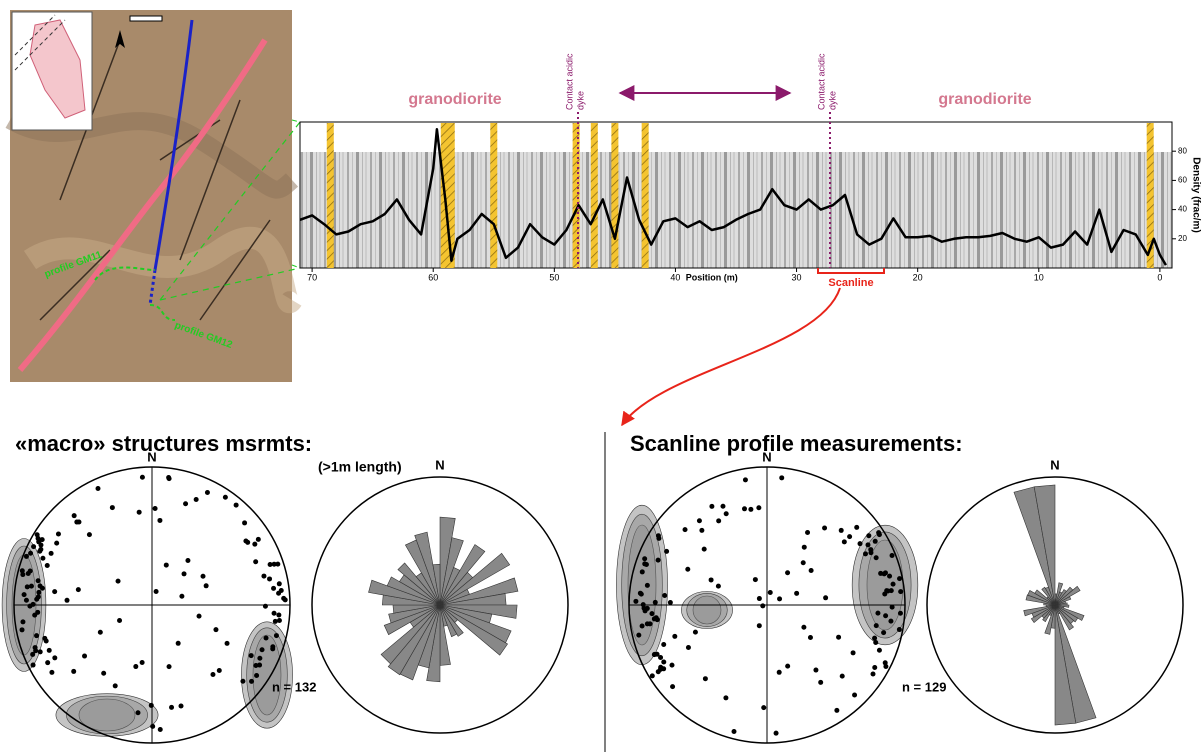  Describe the element at coordinates (1182, 209) in the screenshot. I see `y-tick-label: 40` at that location.